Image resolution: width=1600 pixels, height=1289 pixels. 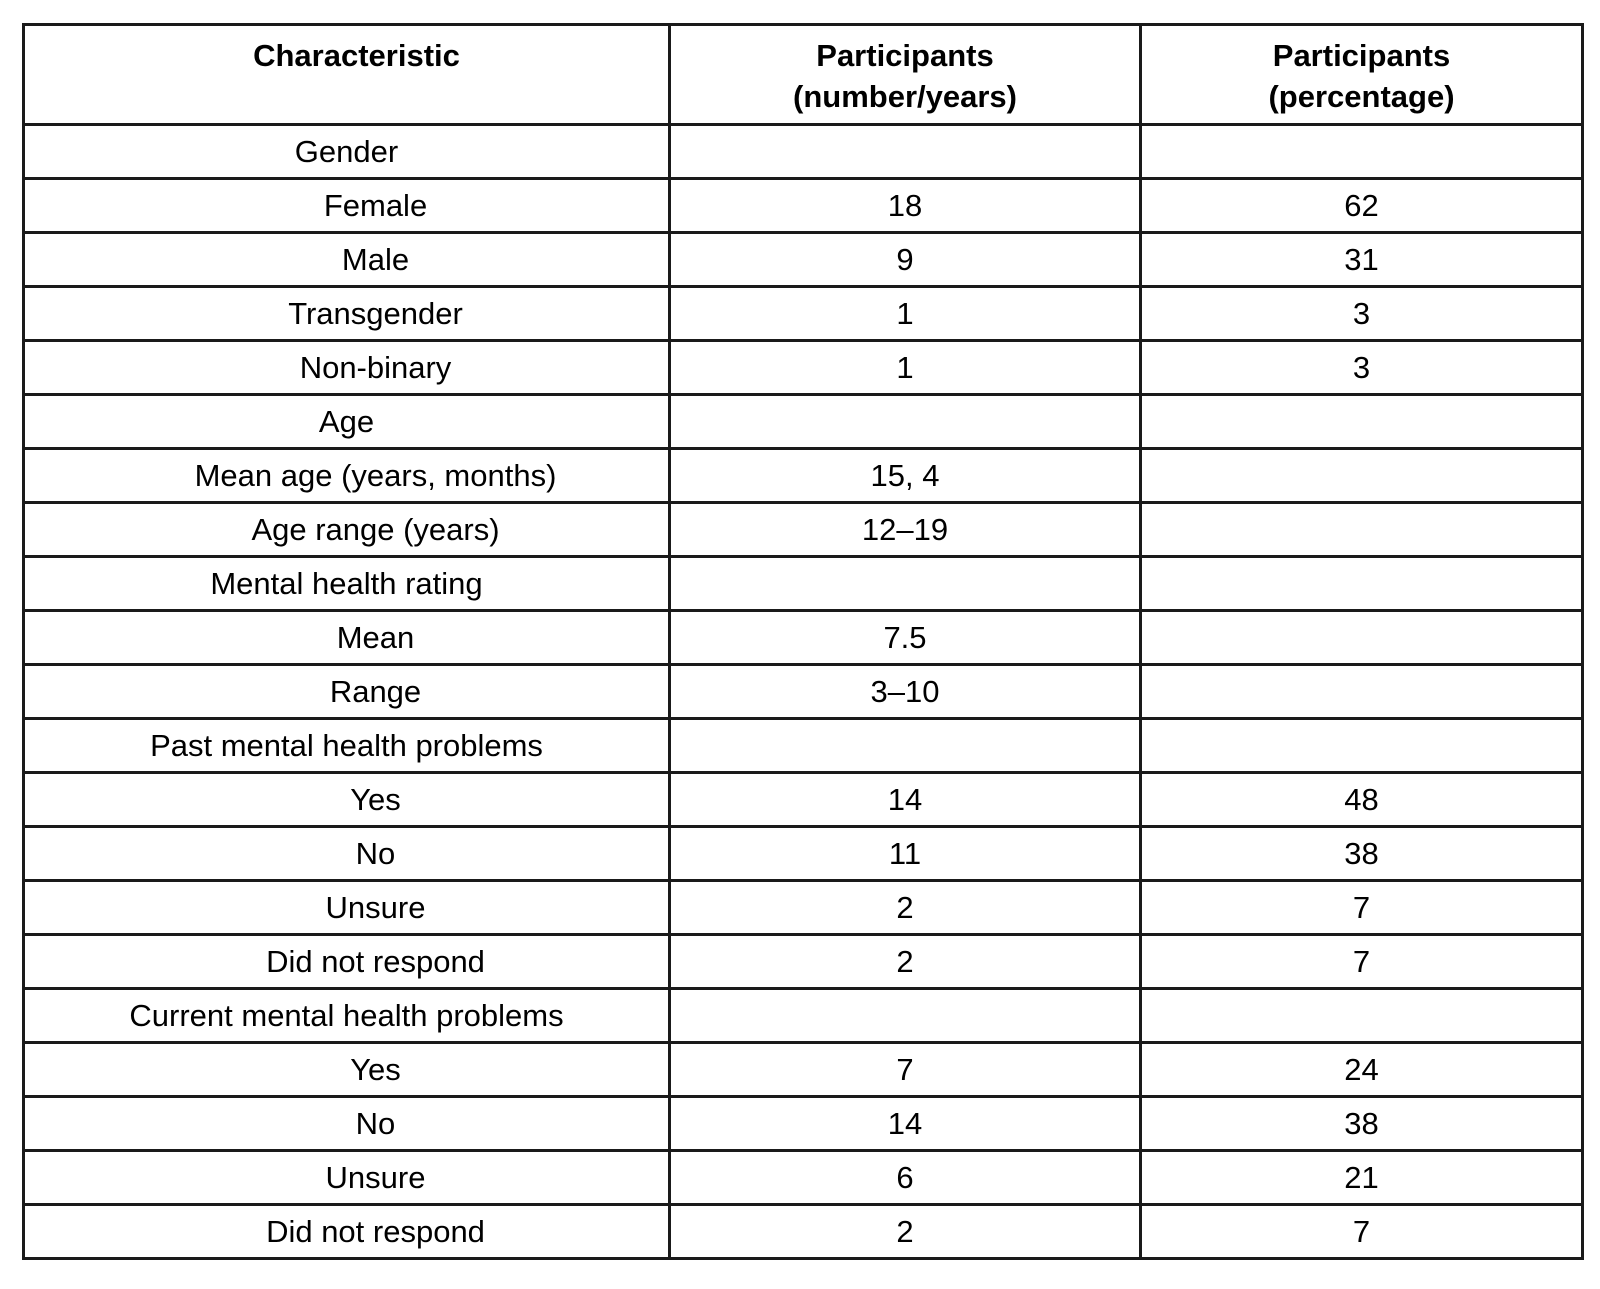 I want to click on row-participants-number: 7, so click(x=905, y=1069).